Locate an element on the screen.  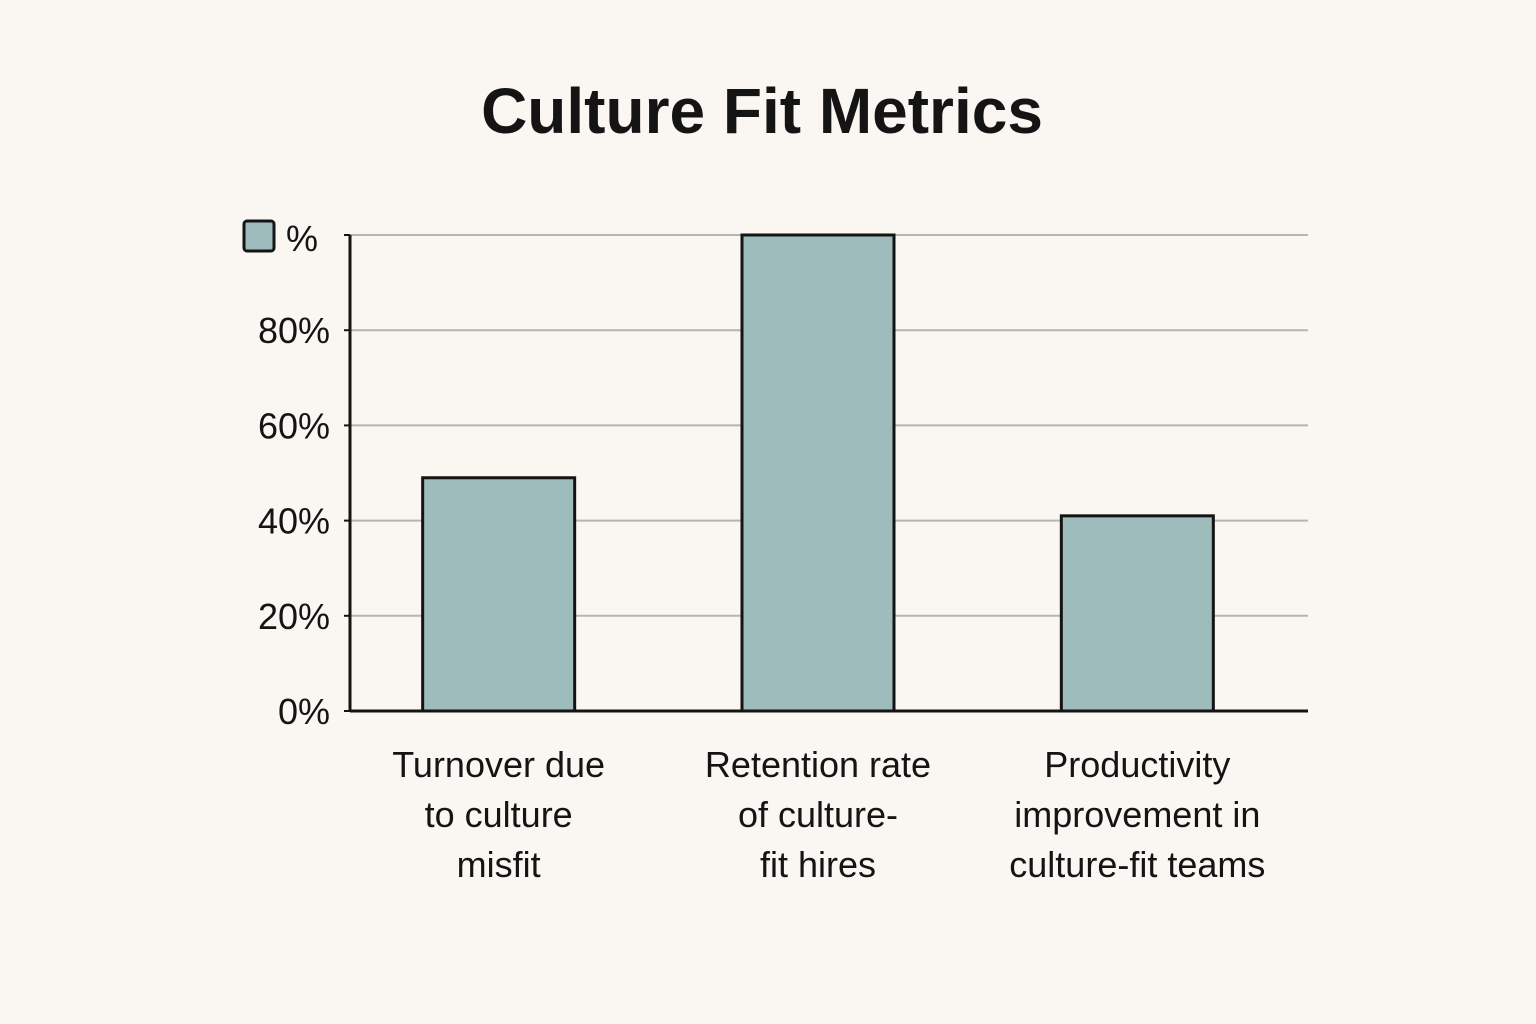
category-label-line: to culture is located at coordinates (499, 814).